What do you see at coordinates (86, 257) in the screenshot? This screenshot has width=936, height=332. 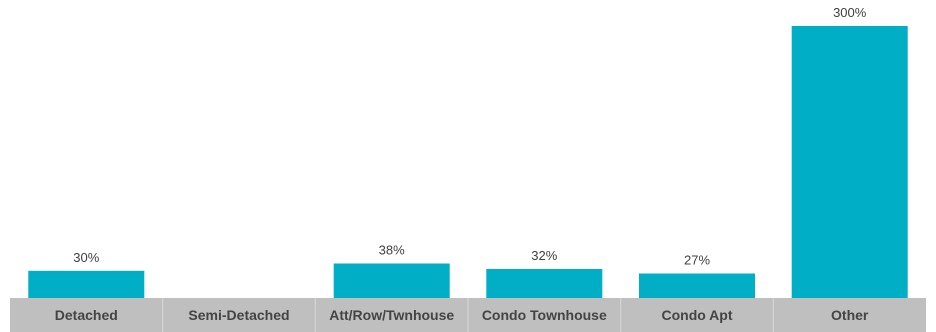 I see `value-label-detached: 30%` at bounding box center [86, 257].